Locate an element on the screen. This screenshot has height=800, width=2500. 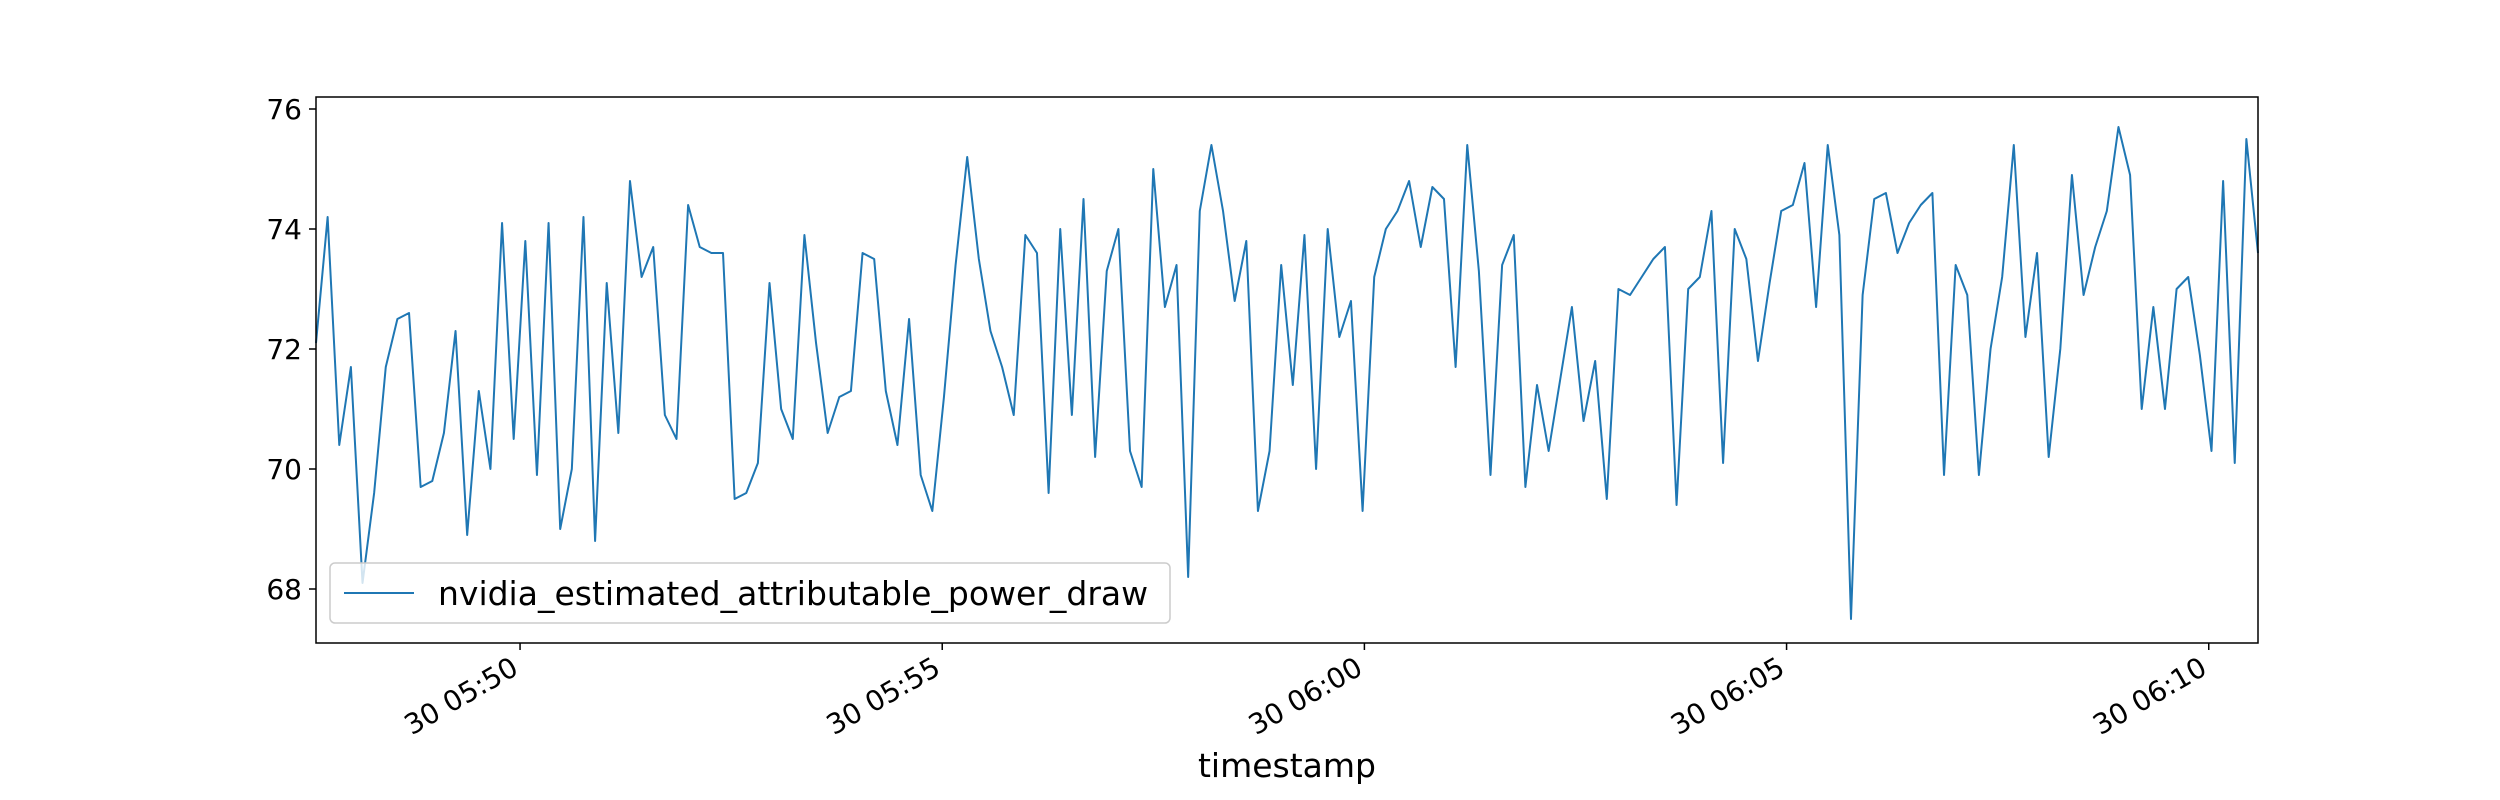
y-tick-label: 68 is located at coordinates (284, 589).